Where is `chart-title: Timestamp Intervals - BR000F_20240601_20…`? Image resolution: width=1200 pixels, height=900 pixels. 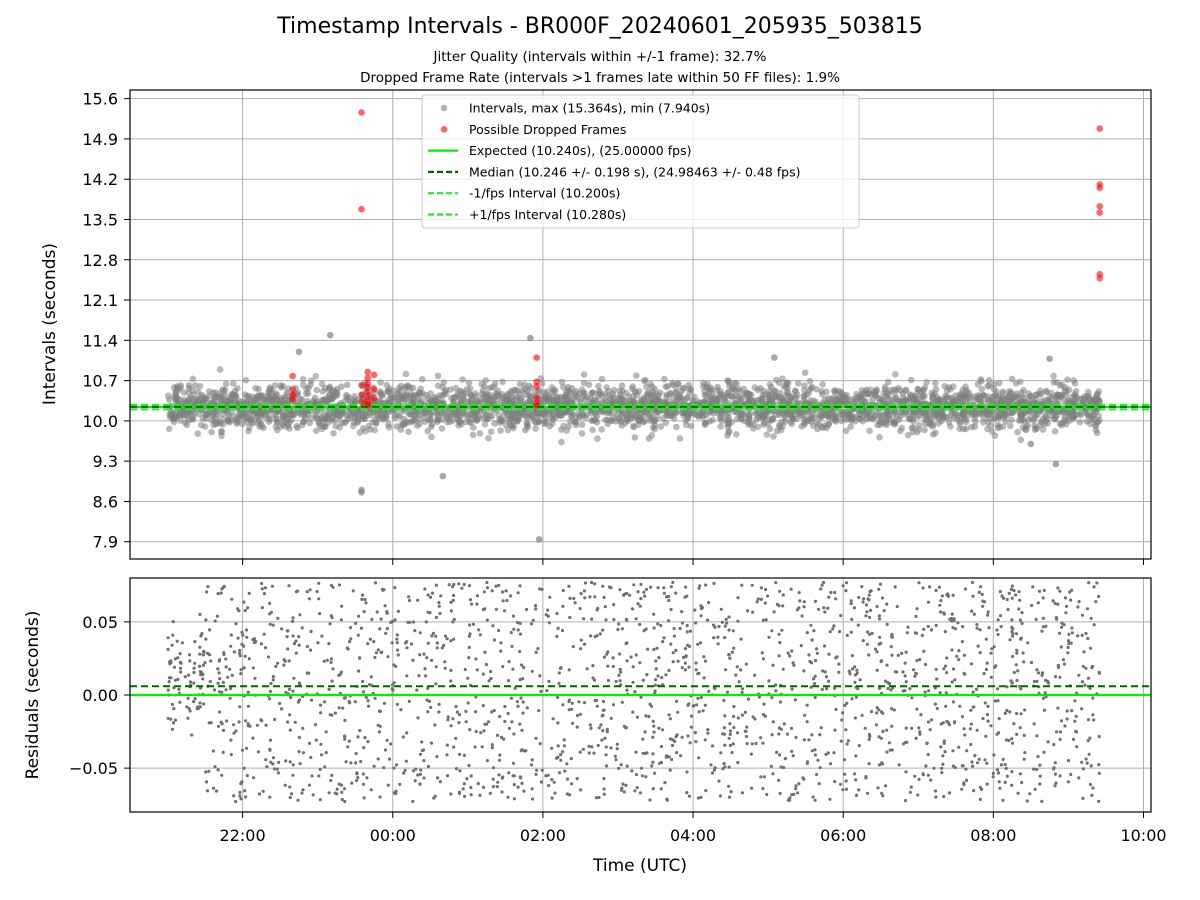
chart-title: Timestamp Intervals - BR000F_20240601_20… is located at coordinates (600, 26).